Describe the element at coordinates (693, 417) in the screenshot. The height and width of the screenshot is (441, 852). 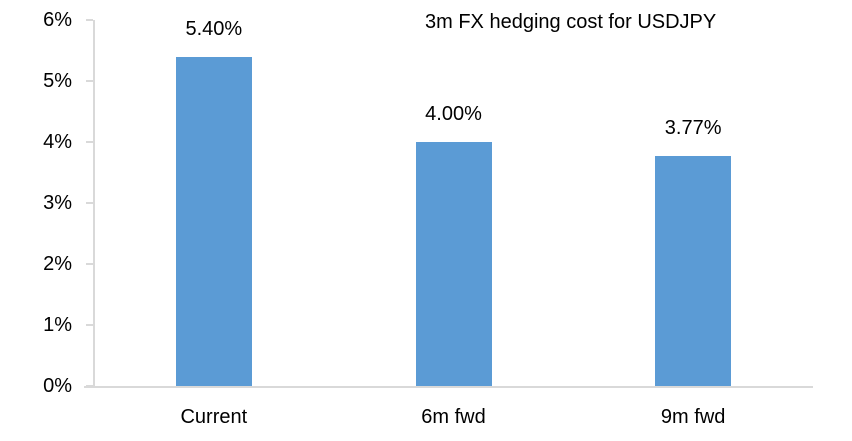
I see `category-label: 9m fwd` at that location.